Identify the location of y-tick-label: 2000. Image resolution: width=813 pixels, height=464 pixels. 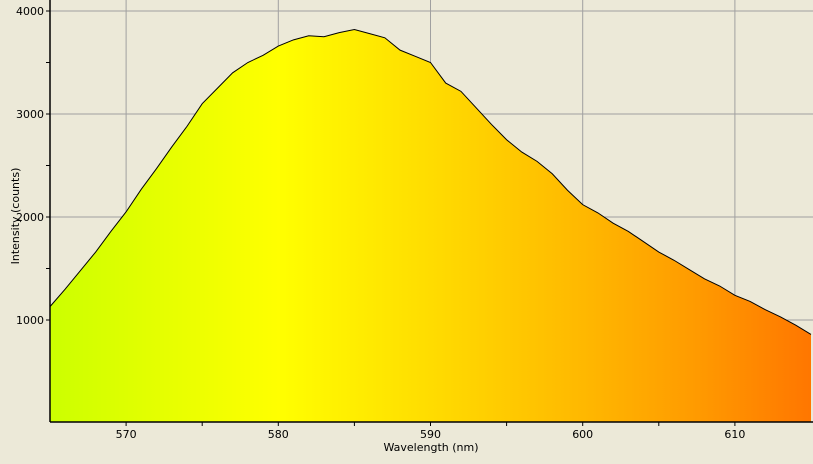
(30, 217).